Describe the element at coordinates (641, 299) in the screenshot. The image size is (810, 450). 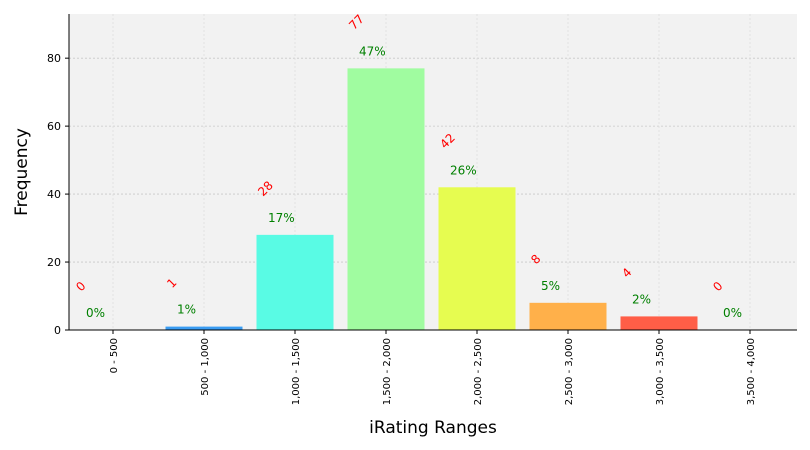
I see `bar-percent-label: 2%` at that location.